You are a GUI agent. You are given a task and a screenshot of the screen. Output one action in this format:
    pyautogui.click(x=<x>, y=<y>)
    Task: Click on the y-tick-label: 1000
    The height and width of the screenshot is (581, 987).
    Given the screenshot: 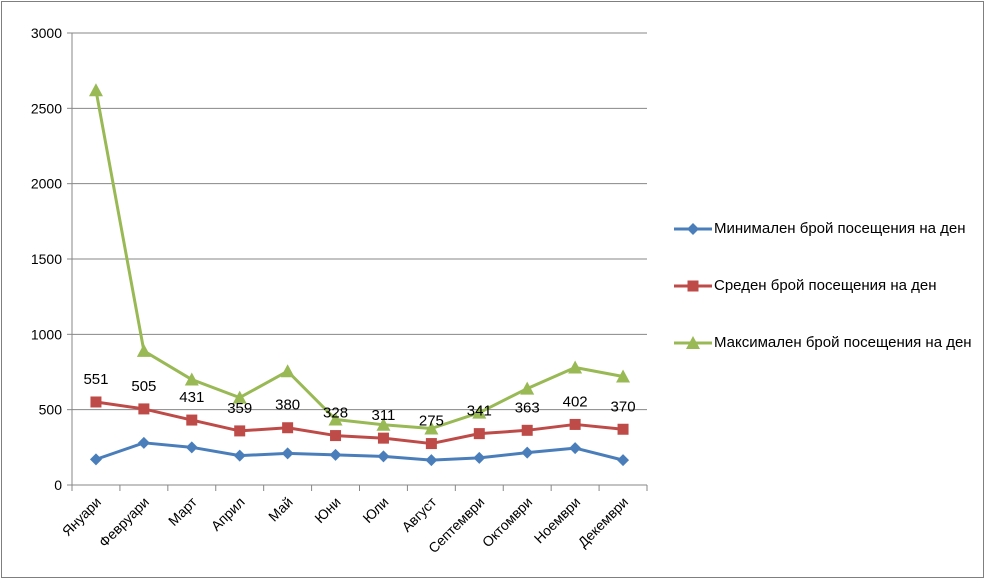 What is the action you would take?
    pyautogui.click(x=46, y=334)
    